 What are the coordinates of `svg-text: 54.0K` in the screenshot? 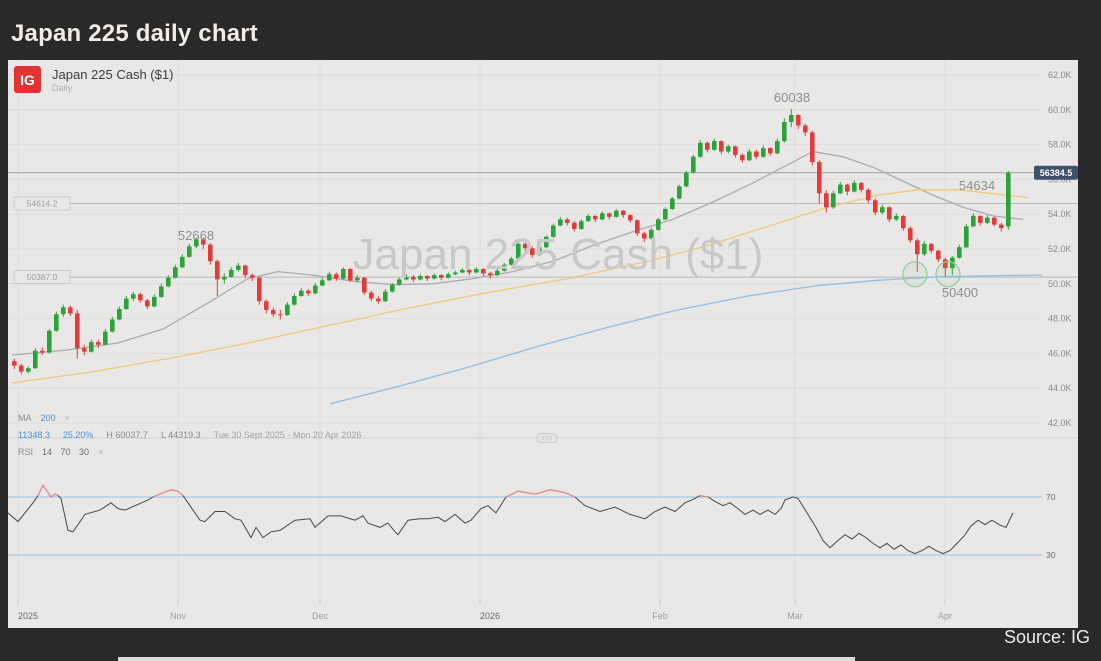 It's located at (1060, 214).